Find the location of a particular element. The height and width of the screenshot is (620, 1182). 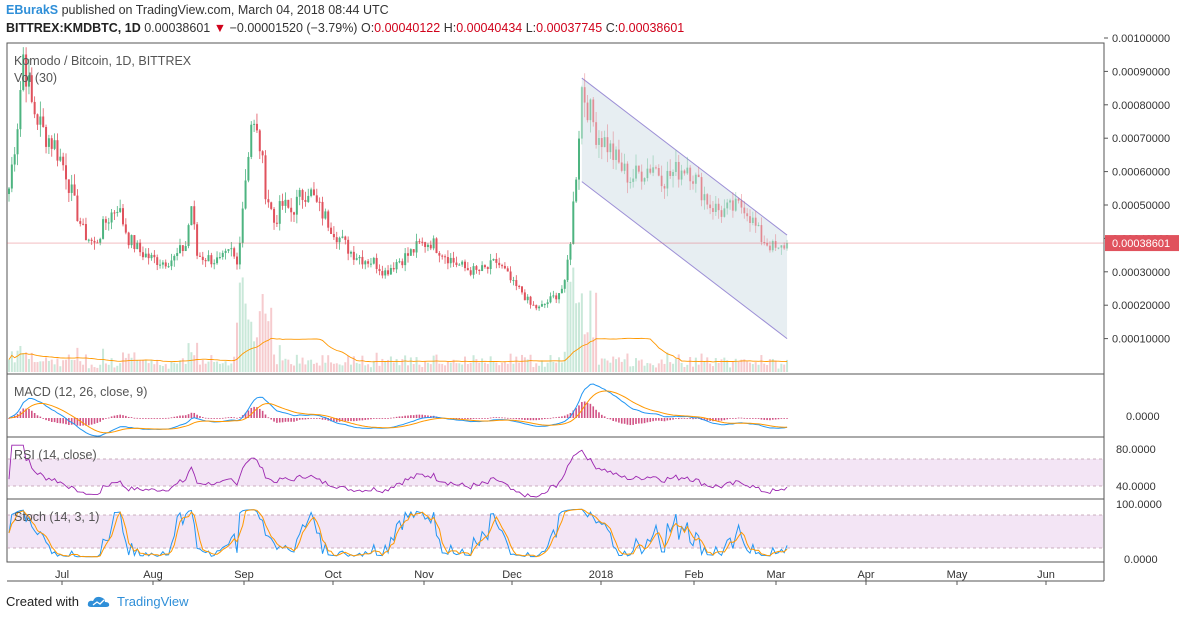

stoch-d-line is located at coordinates (398, 533).